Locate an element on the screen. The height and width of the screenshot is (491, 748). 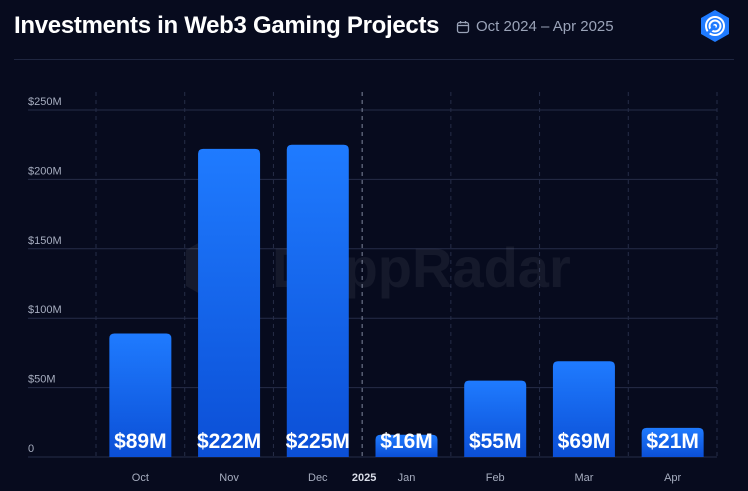
bar-feb is located at coordinates (495, 418).